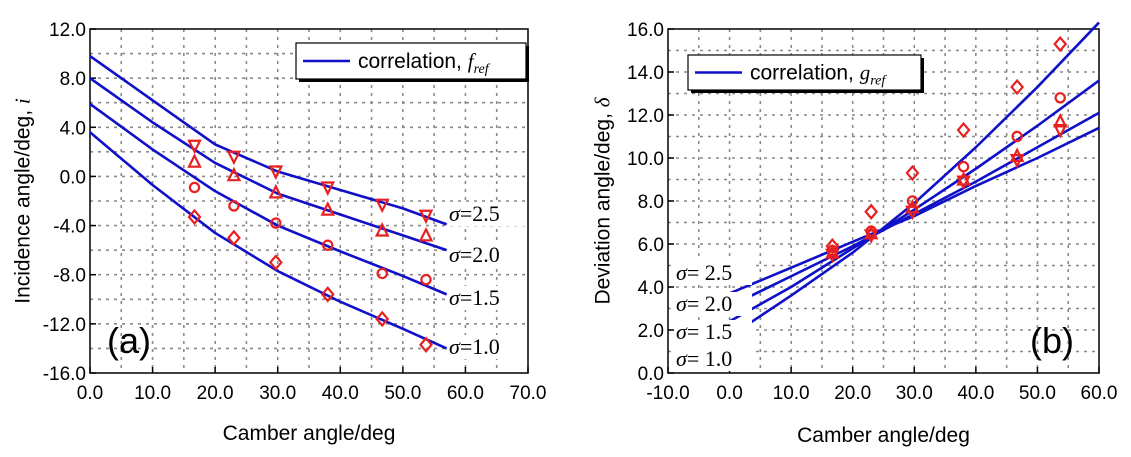  What do you see at coordinates (602, 200) in the screenshot?
I see `y-axis-title: Deviation angle/deg, δ` at bounding box center [602, 200].